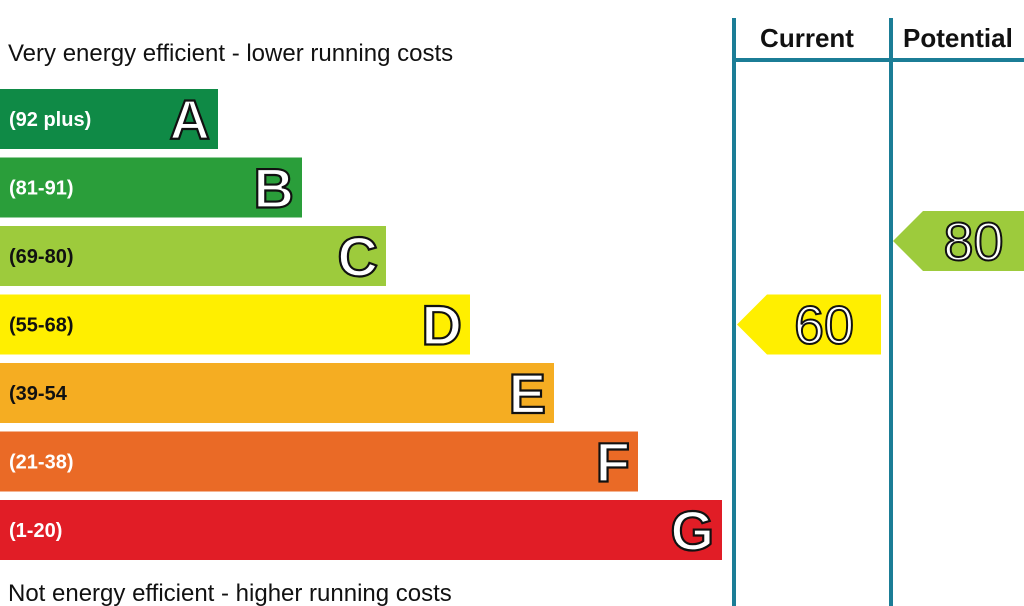  What do you see at coordinates (358, 256) in the screenshot?
I see `band-letter: C` at bounding box center [358, 256].